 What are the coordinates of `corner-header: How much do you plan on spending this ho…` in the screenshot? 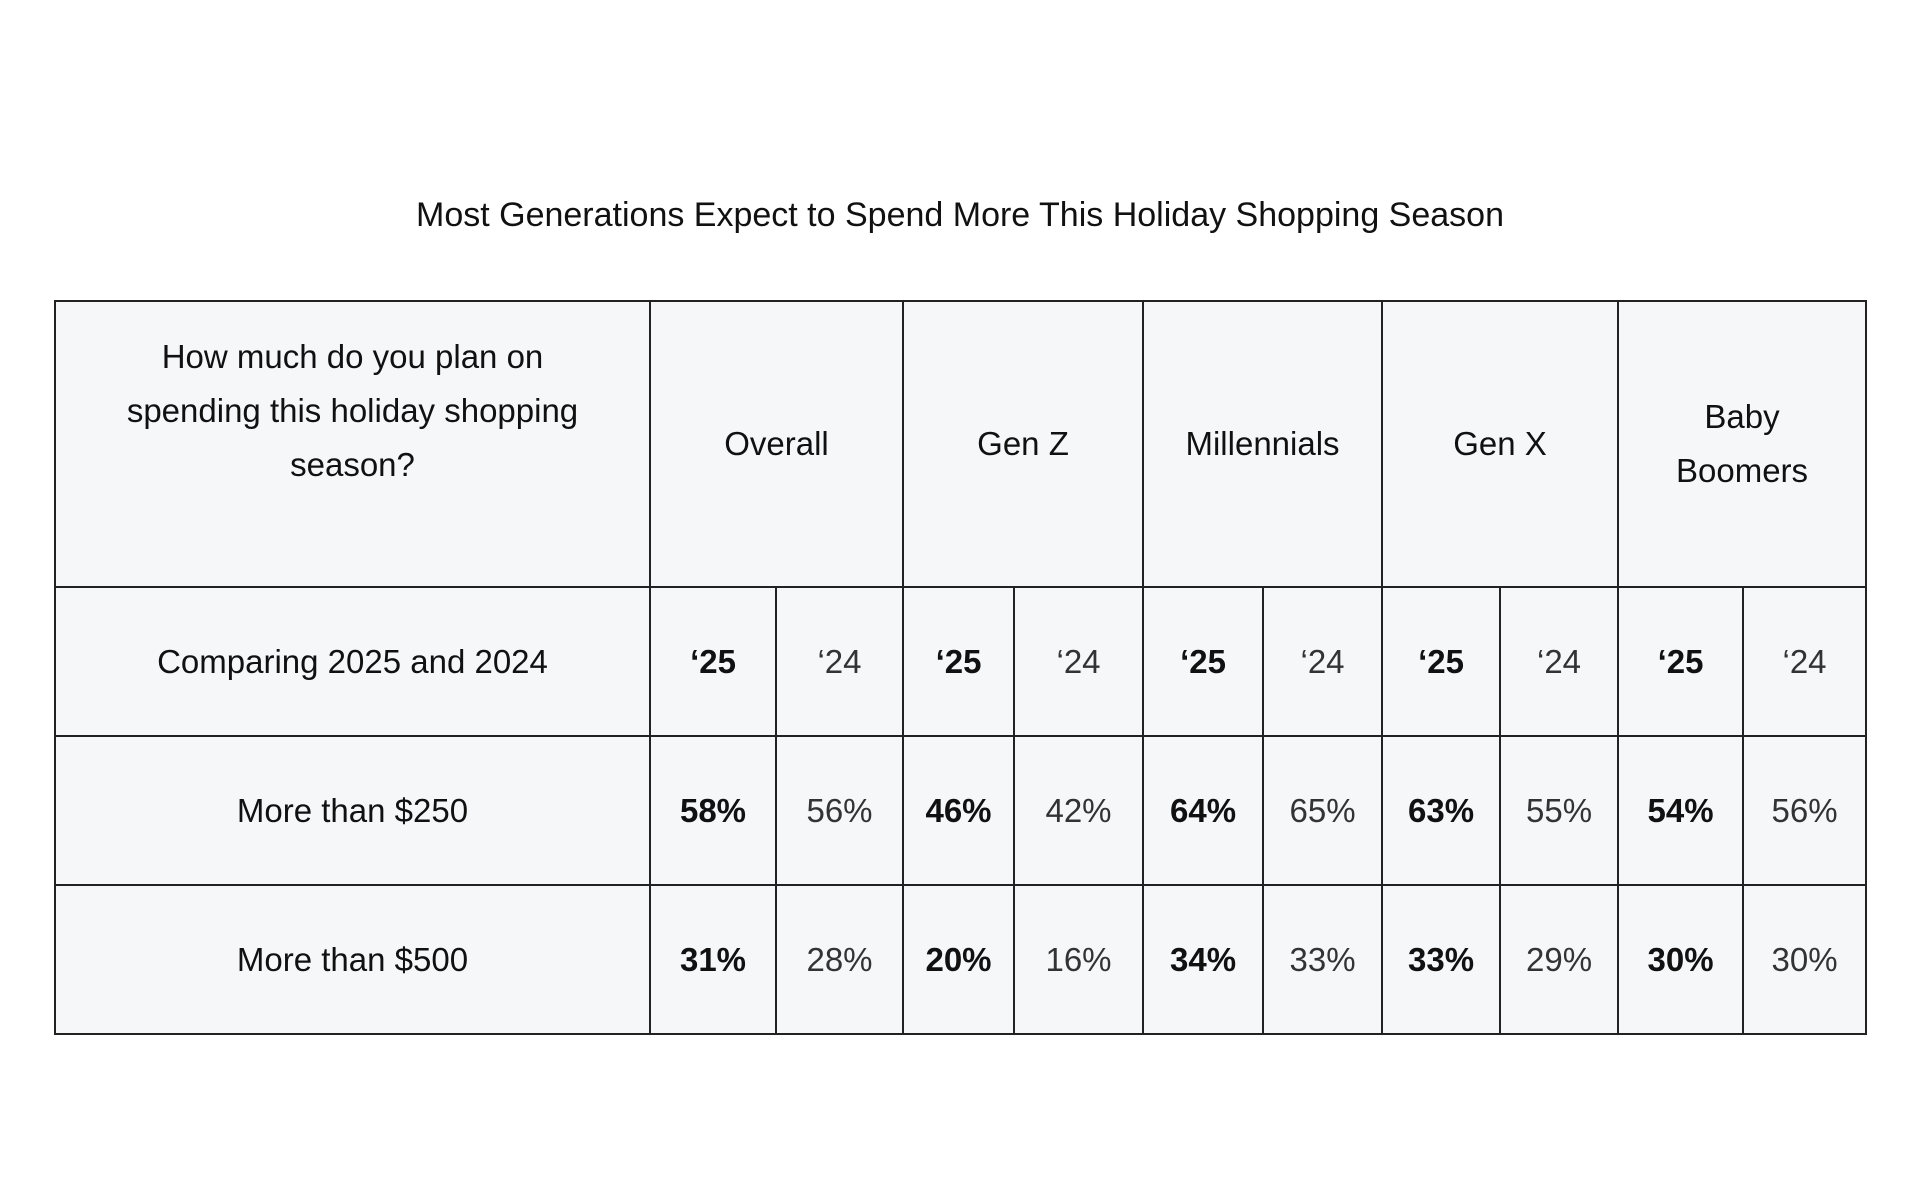 It's located at (352, 444).